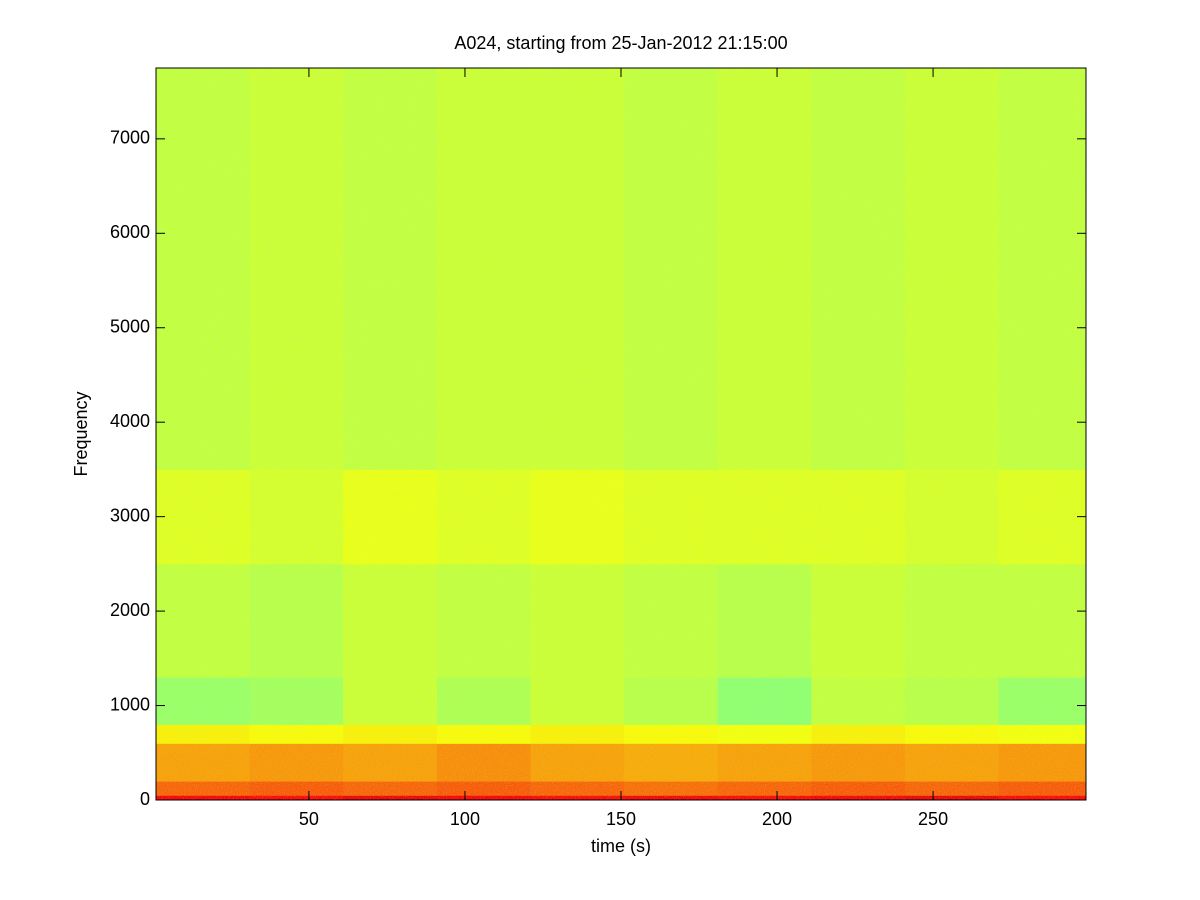 The width and height of the screenshot is (1200, 900). Describe the element at coordinates (145, 799) in the screenshot. I see `y-tick-label: 0` at that location.